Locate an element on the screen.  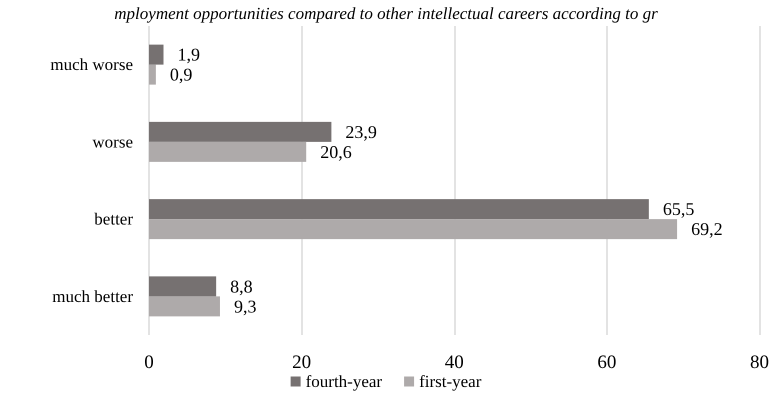
y-tick-label: much better is located at coordinates (93, 296).